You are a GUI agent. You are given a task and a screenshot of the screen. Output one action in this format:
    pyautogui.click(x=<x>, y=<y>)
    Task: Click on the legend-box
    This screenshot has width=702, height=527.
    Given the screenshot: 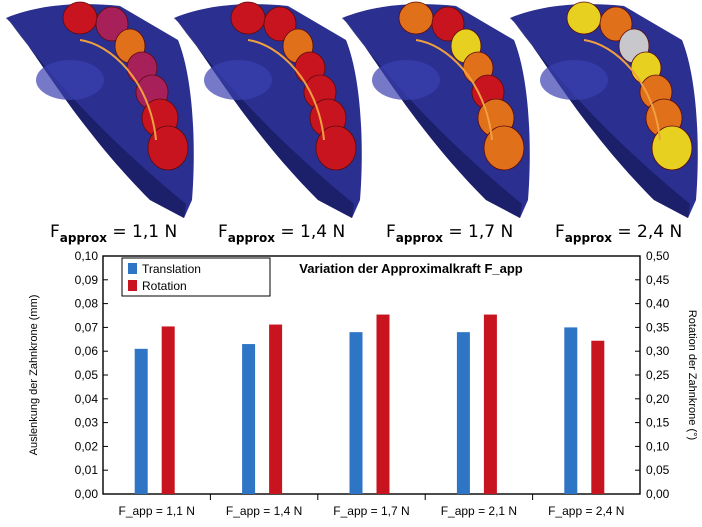 What is the action you would take?
    pyautogui.click(x=196, y=277)
    